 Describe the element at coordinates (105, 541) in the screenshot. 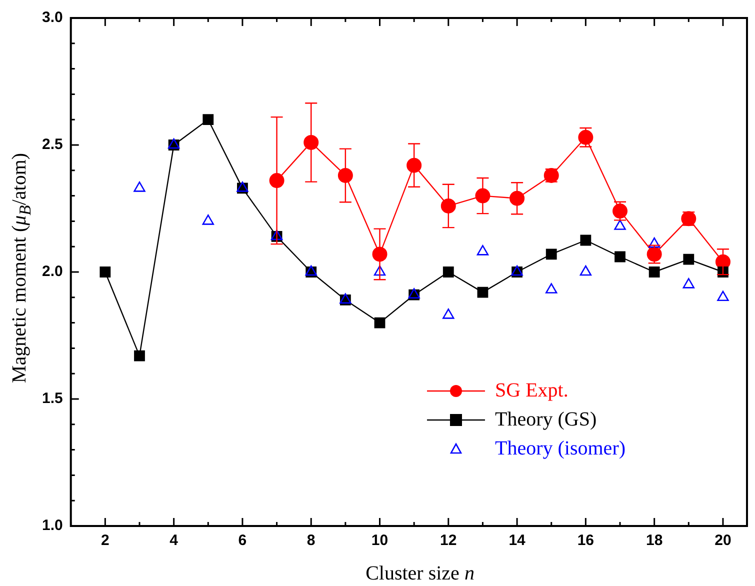

I see `x-tick-label: 2` at that location.